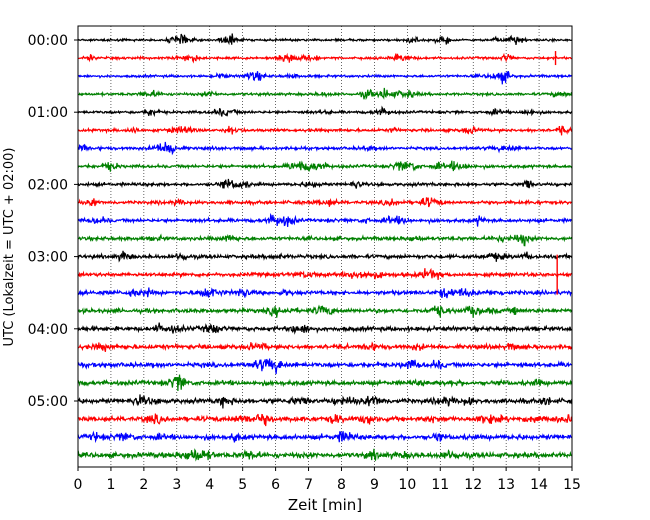  I want to click on x-tick-label: 5, so click(242, 485).